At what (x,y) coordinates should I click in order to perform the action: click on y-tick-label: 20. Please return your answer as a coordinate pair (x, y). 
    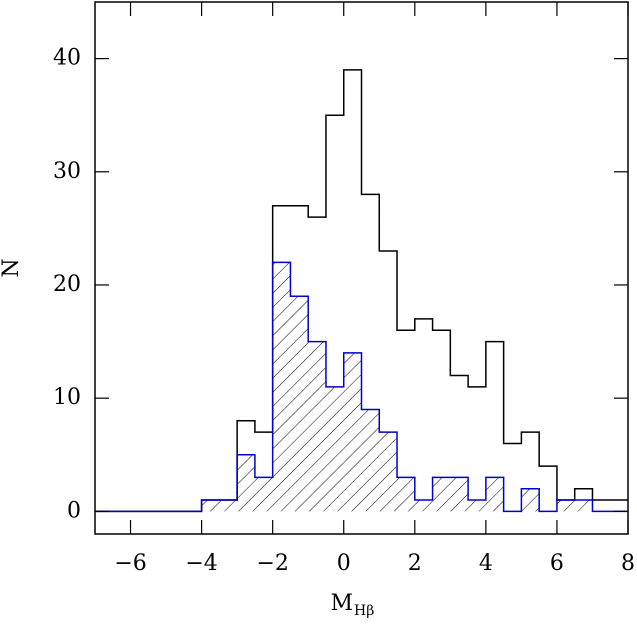
    Looking at the image, I should click on (67, 284).